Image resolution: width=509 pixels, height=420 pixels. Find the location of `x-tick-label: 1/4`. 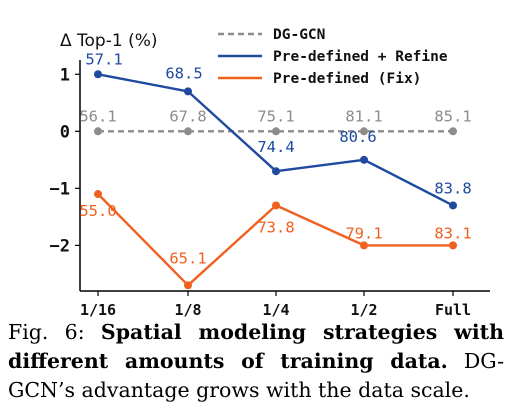

x-tick-label: 1/4 is located at coordinates (275, 309).